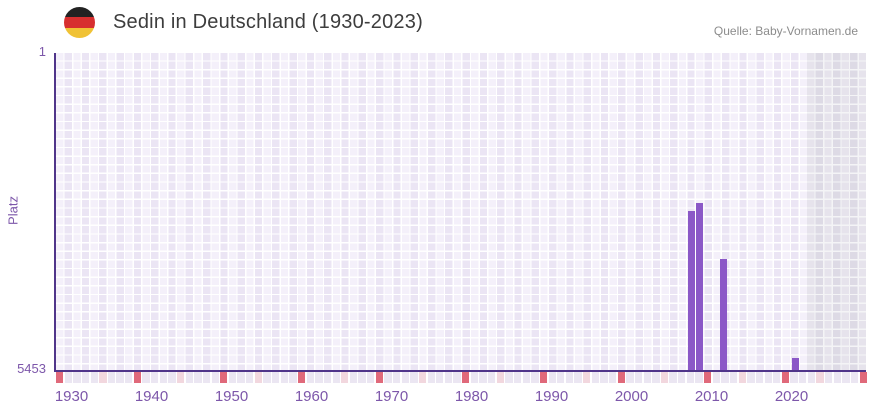  Describe the element at coordinates (13, 210) in the screenshot. I see `y-axis-title: Platz` at that location.